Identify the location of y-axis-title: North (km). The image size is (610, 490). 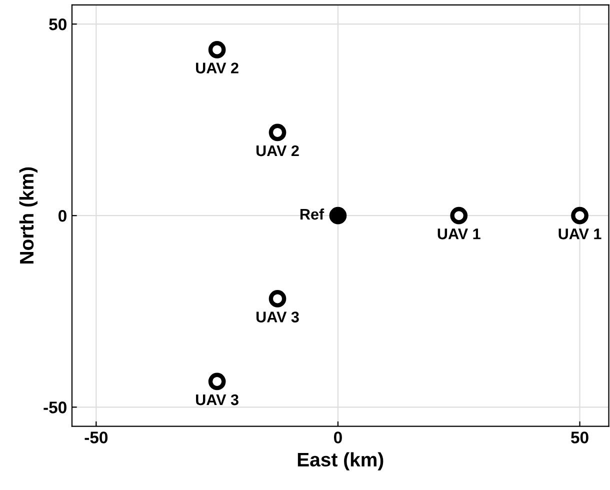
(28, 215).